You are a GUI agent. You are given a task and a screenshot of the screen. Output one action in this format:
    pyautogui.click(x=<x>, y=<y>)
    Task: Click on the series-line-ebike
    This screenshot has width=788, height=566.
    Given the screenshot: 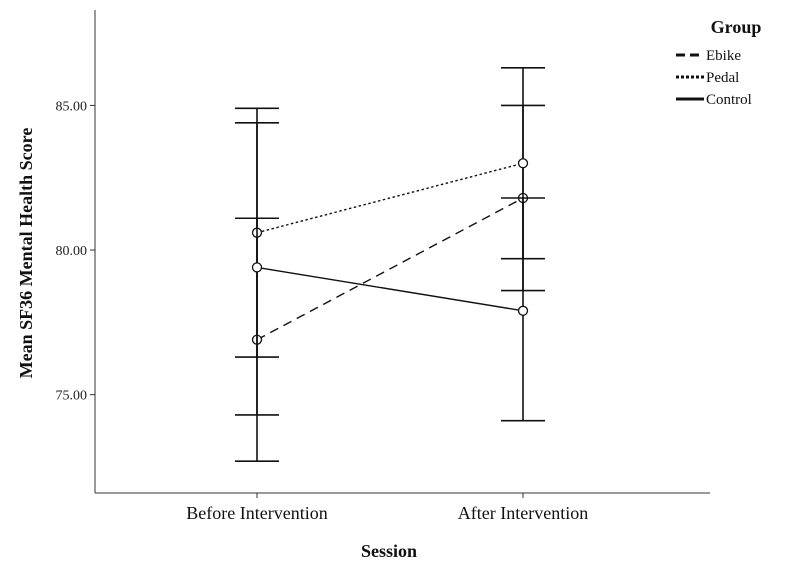 What is the action you would take?
    pyautogui.click(x=390, y=269)
    